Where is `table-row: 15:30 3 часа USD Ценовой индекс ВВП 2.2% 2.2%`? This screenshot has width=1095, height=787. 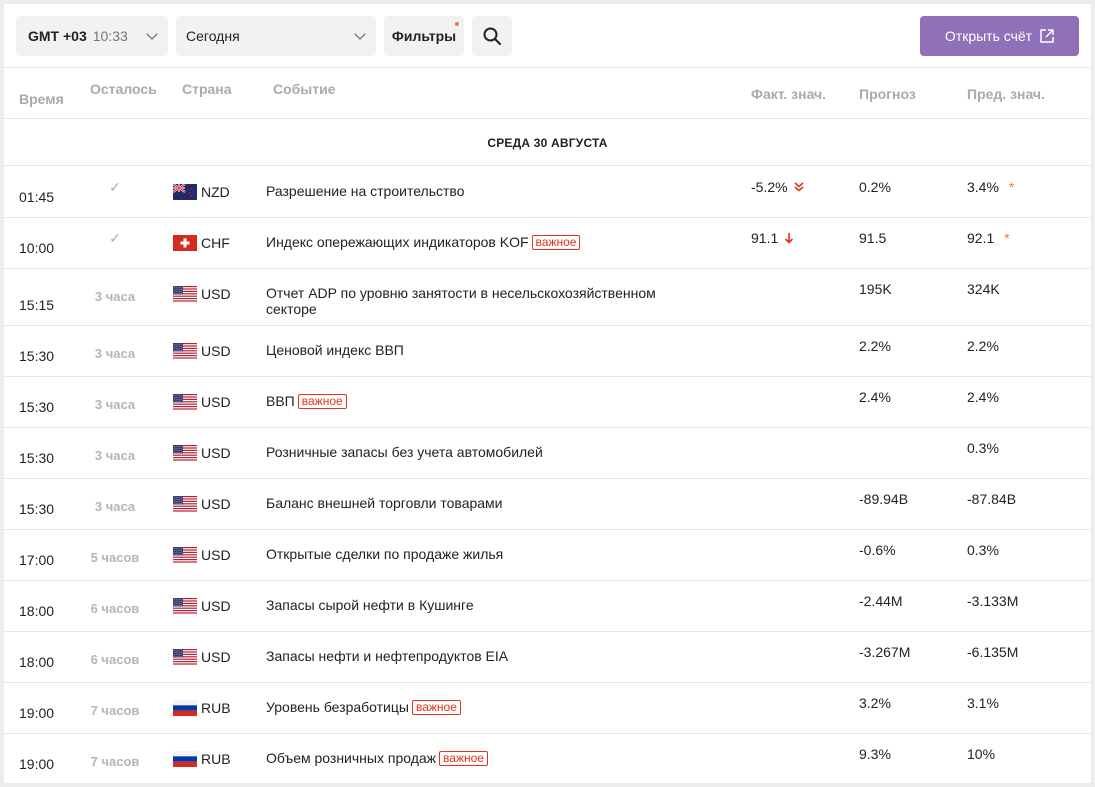 table-row: 15:30 3 часа USD Ценовой индекс ВВП 2.2% 2.2% is located at coordinates (547, 351).